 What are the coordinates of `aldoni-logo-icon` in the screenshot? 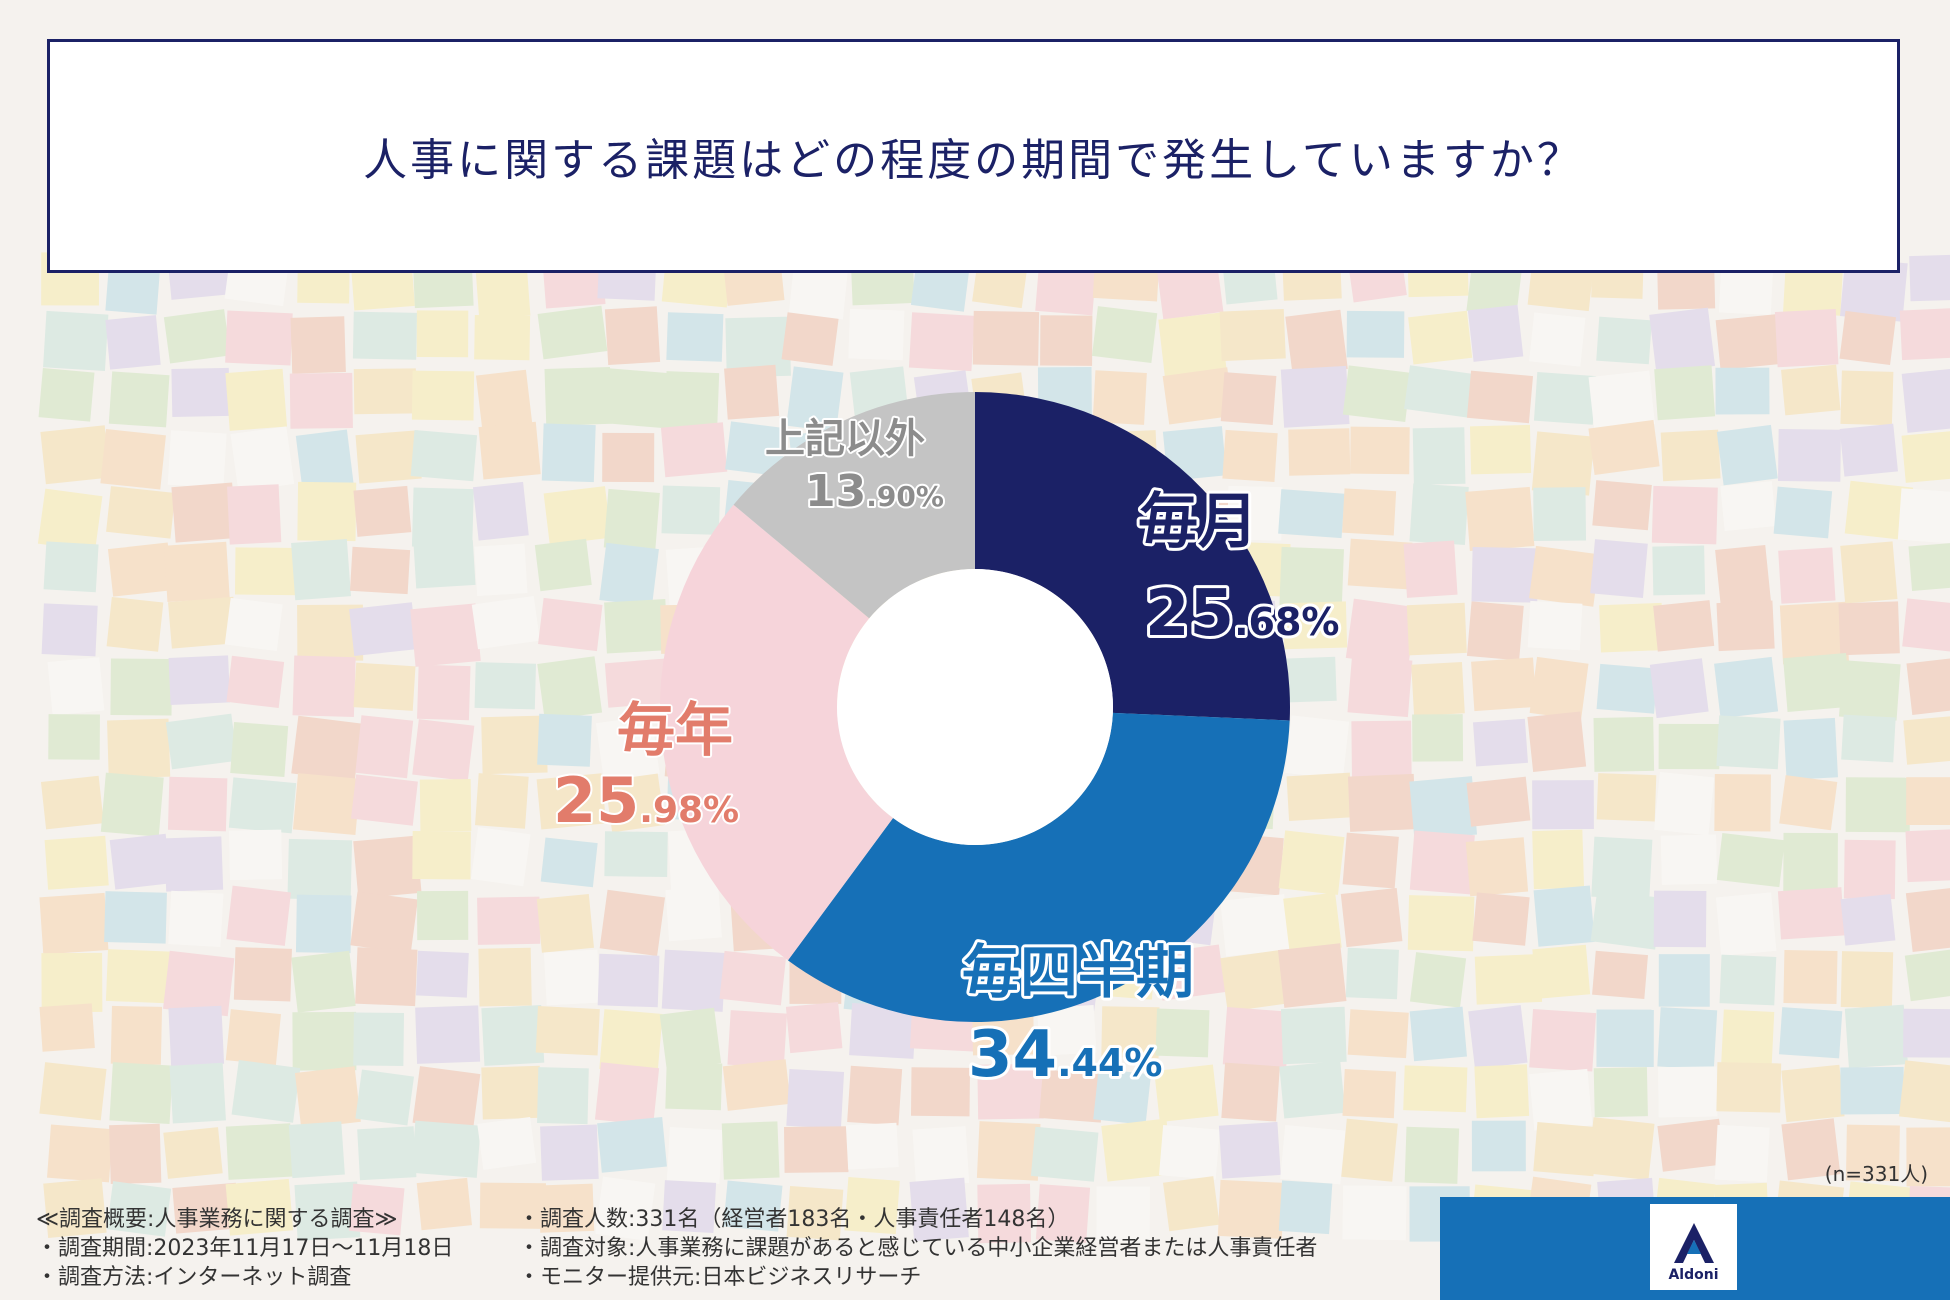 It's located at (1693, 1243).